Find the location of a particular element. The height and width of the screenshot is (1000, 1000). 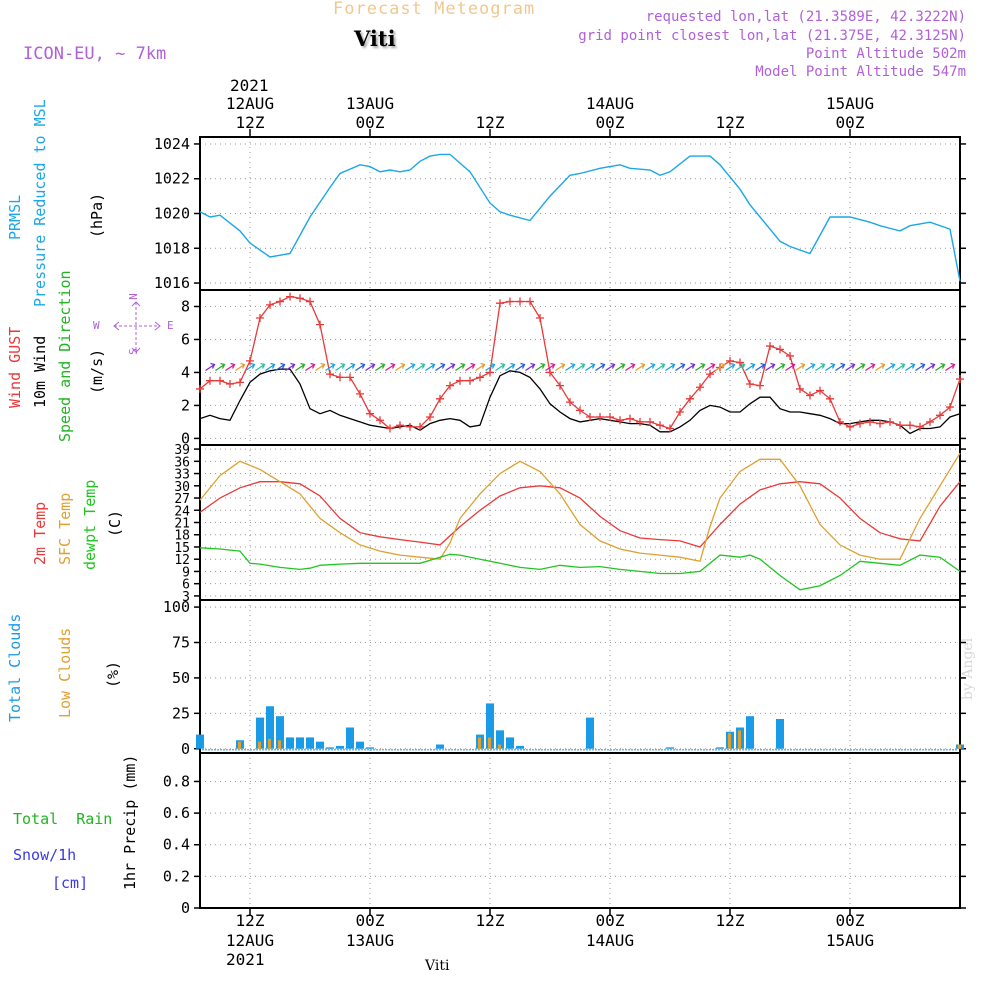

sfc-temp-line is located at coordinates (580, 507).